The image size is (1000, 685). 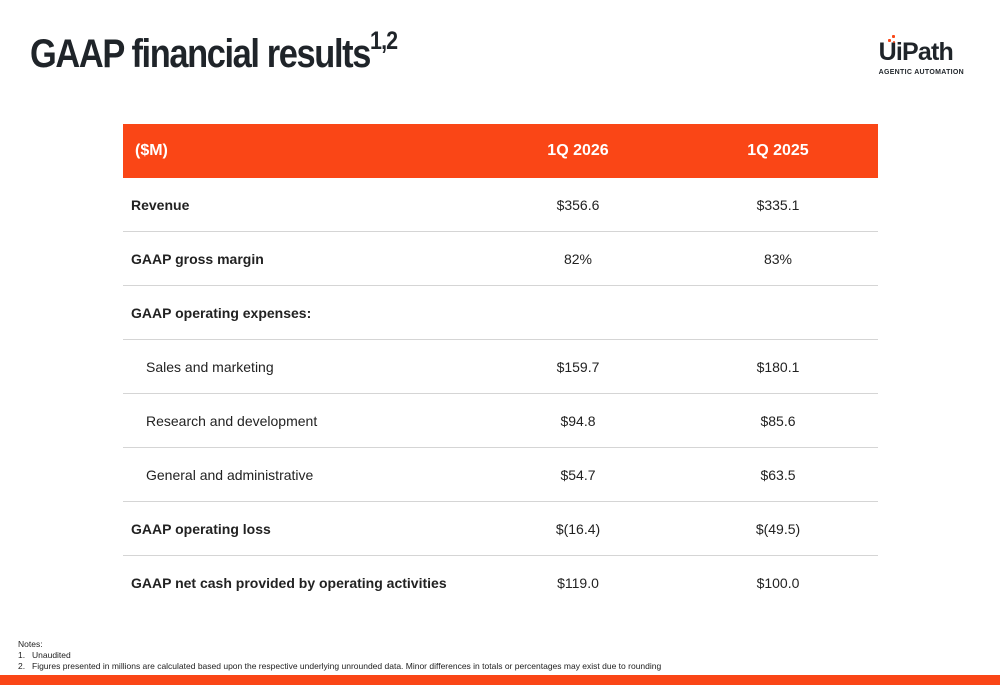 I want to click on uipath-logo: UiPath AGENTIC AUTOMATION, so click(x=921, y=55).